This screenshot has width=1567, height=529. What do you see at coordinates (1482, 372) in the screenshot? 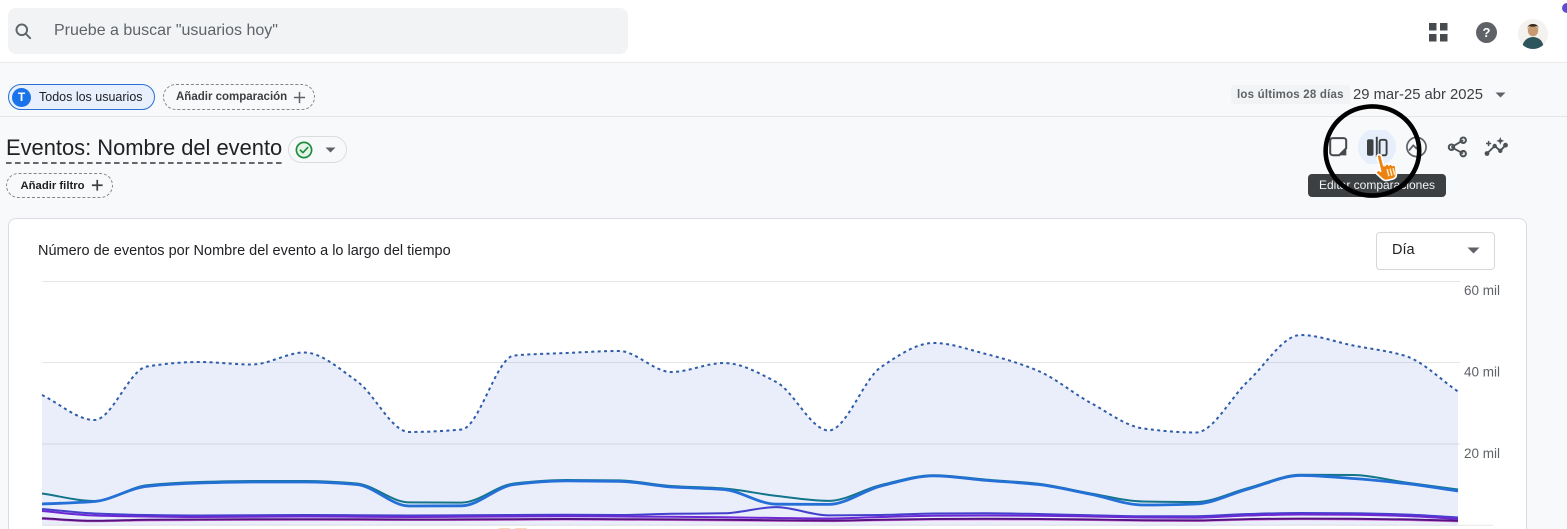
I see `svg-text: 40 mil` at bounding box center [1482, 372].